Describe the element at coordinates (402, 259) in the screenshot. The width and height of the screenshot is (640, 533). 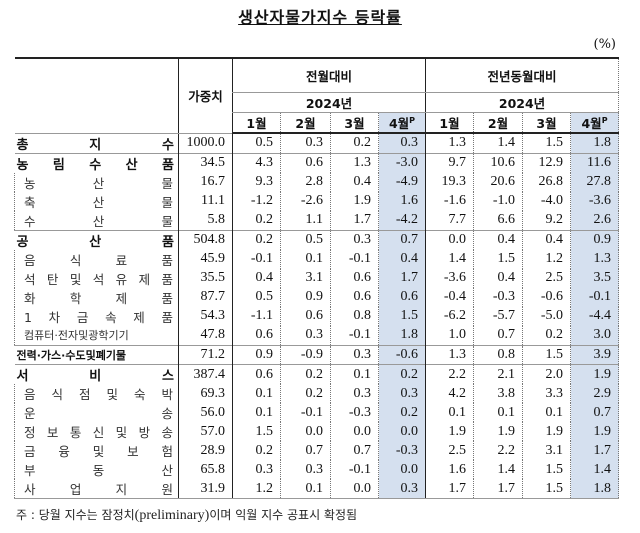
I see `mom-cell: 0.4` at that location.